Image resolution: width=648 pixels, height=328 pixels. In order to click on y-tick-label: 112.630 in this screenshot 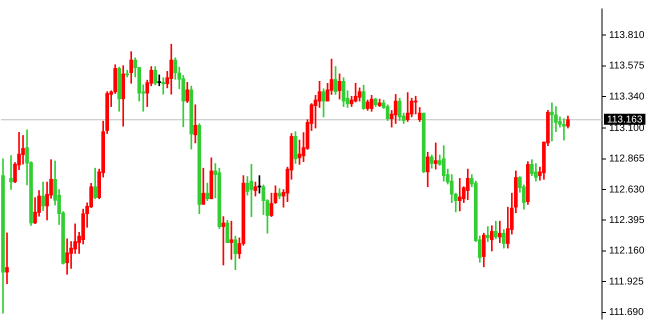, I will do `click(627, 190)`.